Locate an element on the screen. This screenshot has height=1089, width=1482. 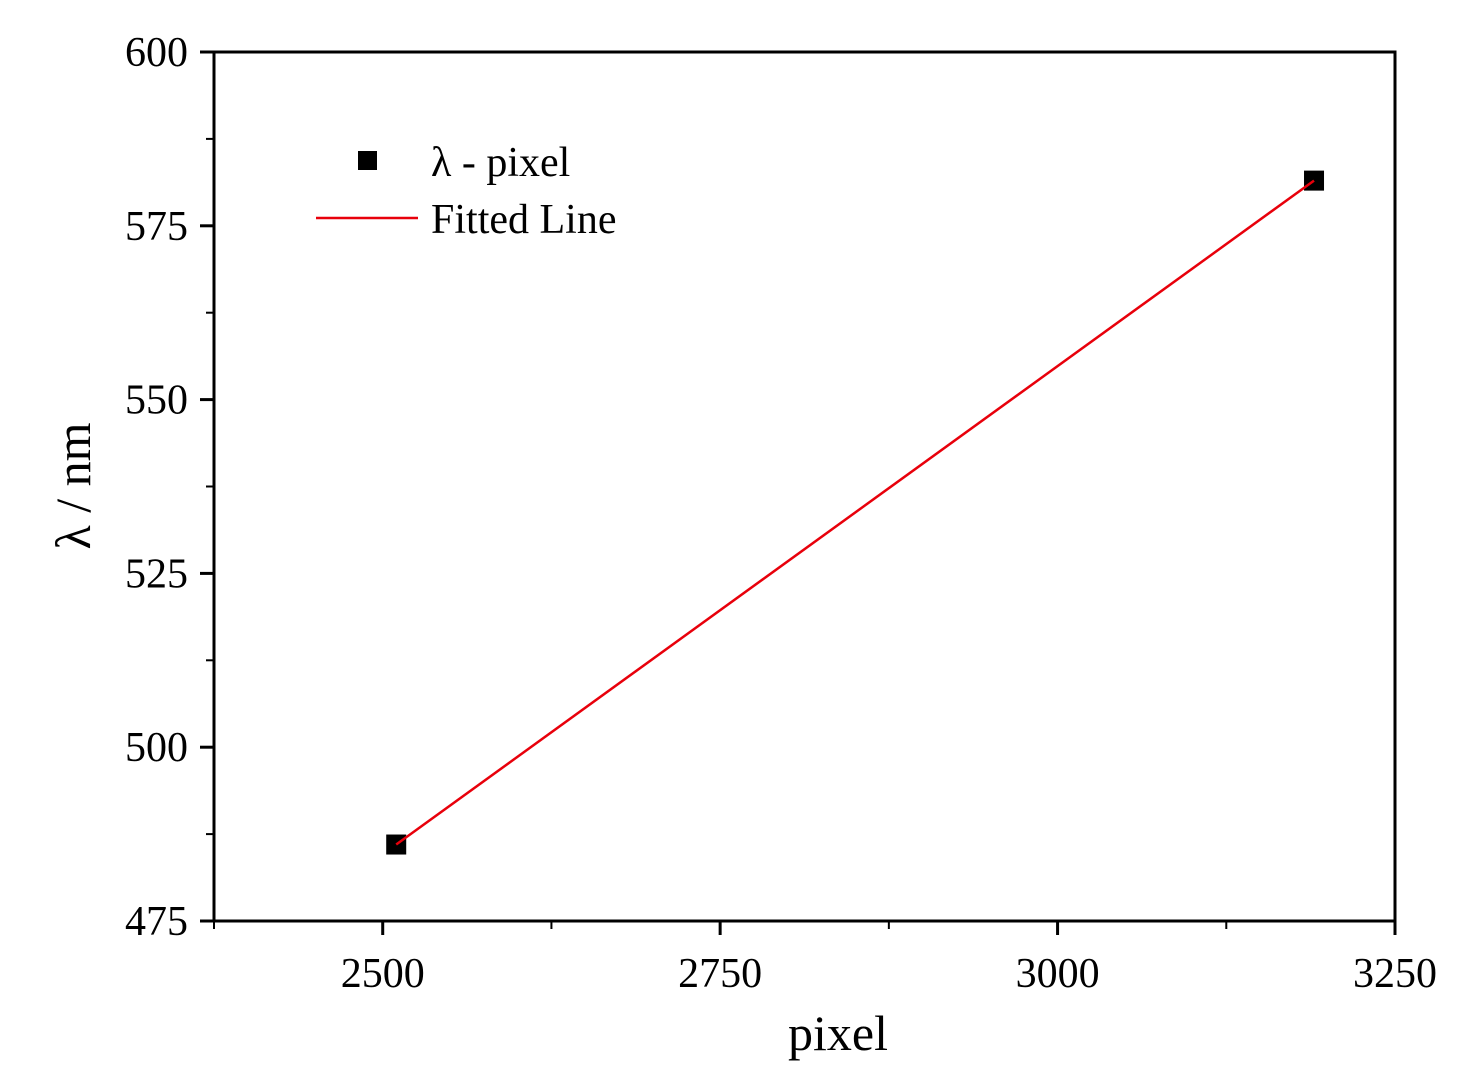
y-tick-label: 500 is located at coordinates (156, 748).